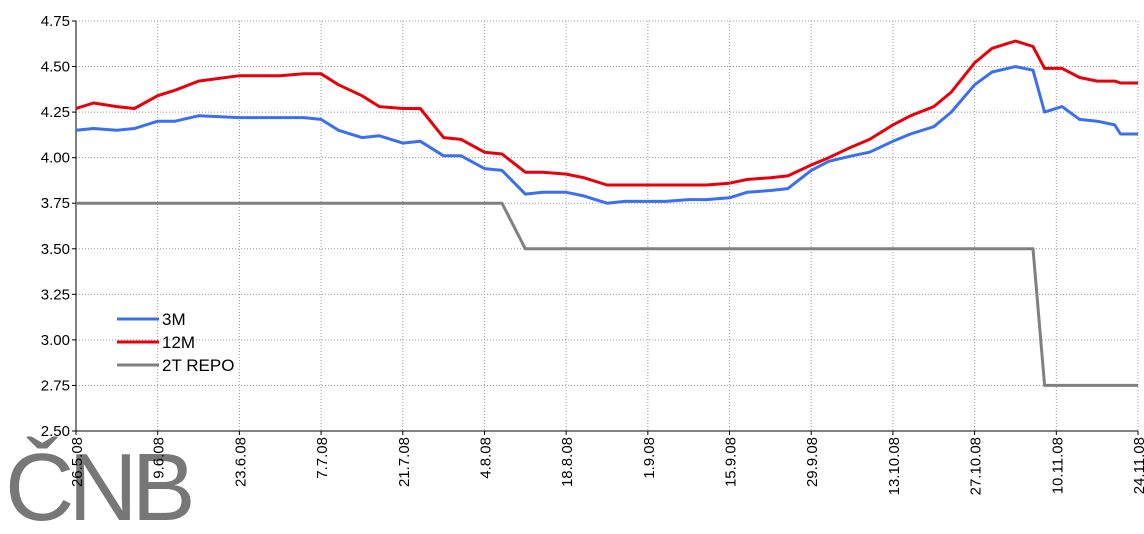 The height and width of the screenshot is (534, 1144). I want to click on x-tick-label: 9.6.08, so click(159, 458).